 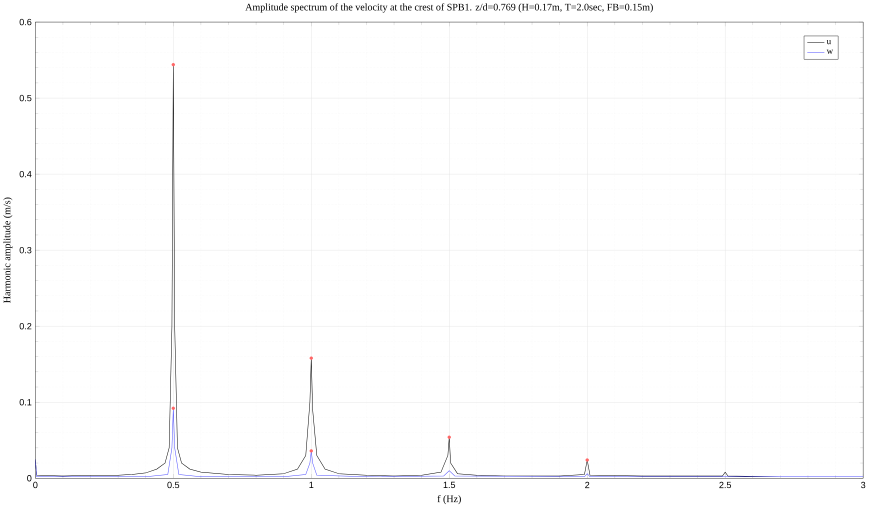 What do you see at coordinates (26, 250) in the screenshot?
I see `y-tick-label: 0.3` at bounding box center [26, 250].